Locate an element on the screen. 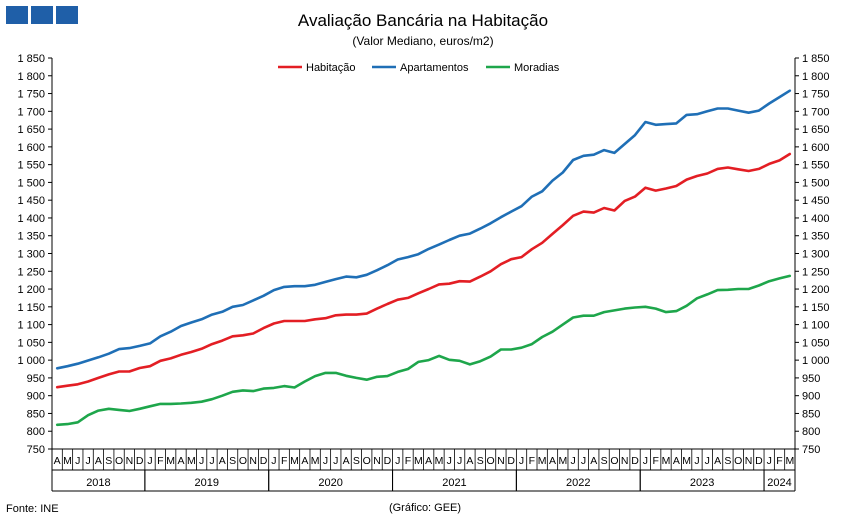 The width and height of the screenshot is (851, 523). y-tick-label-left: 1 750 is located at coordinates (31, 95).